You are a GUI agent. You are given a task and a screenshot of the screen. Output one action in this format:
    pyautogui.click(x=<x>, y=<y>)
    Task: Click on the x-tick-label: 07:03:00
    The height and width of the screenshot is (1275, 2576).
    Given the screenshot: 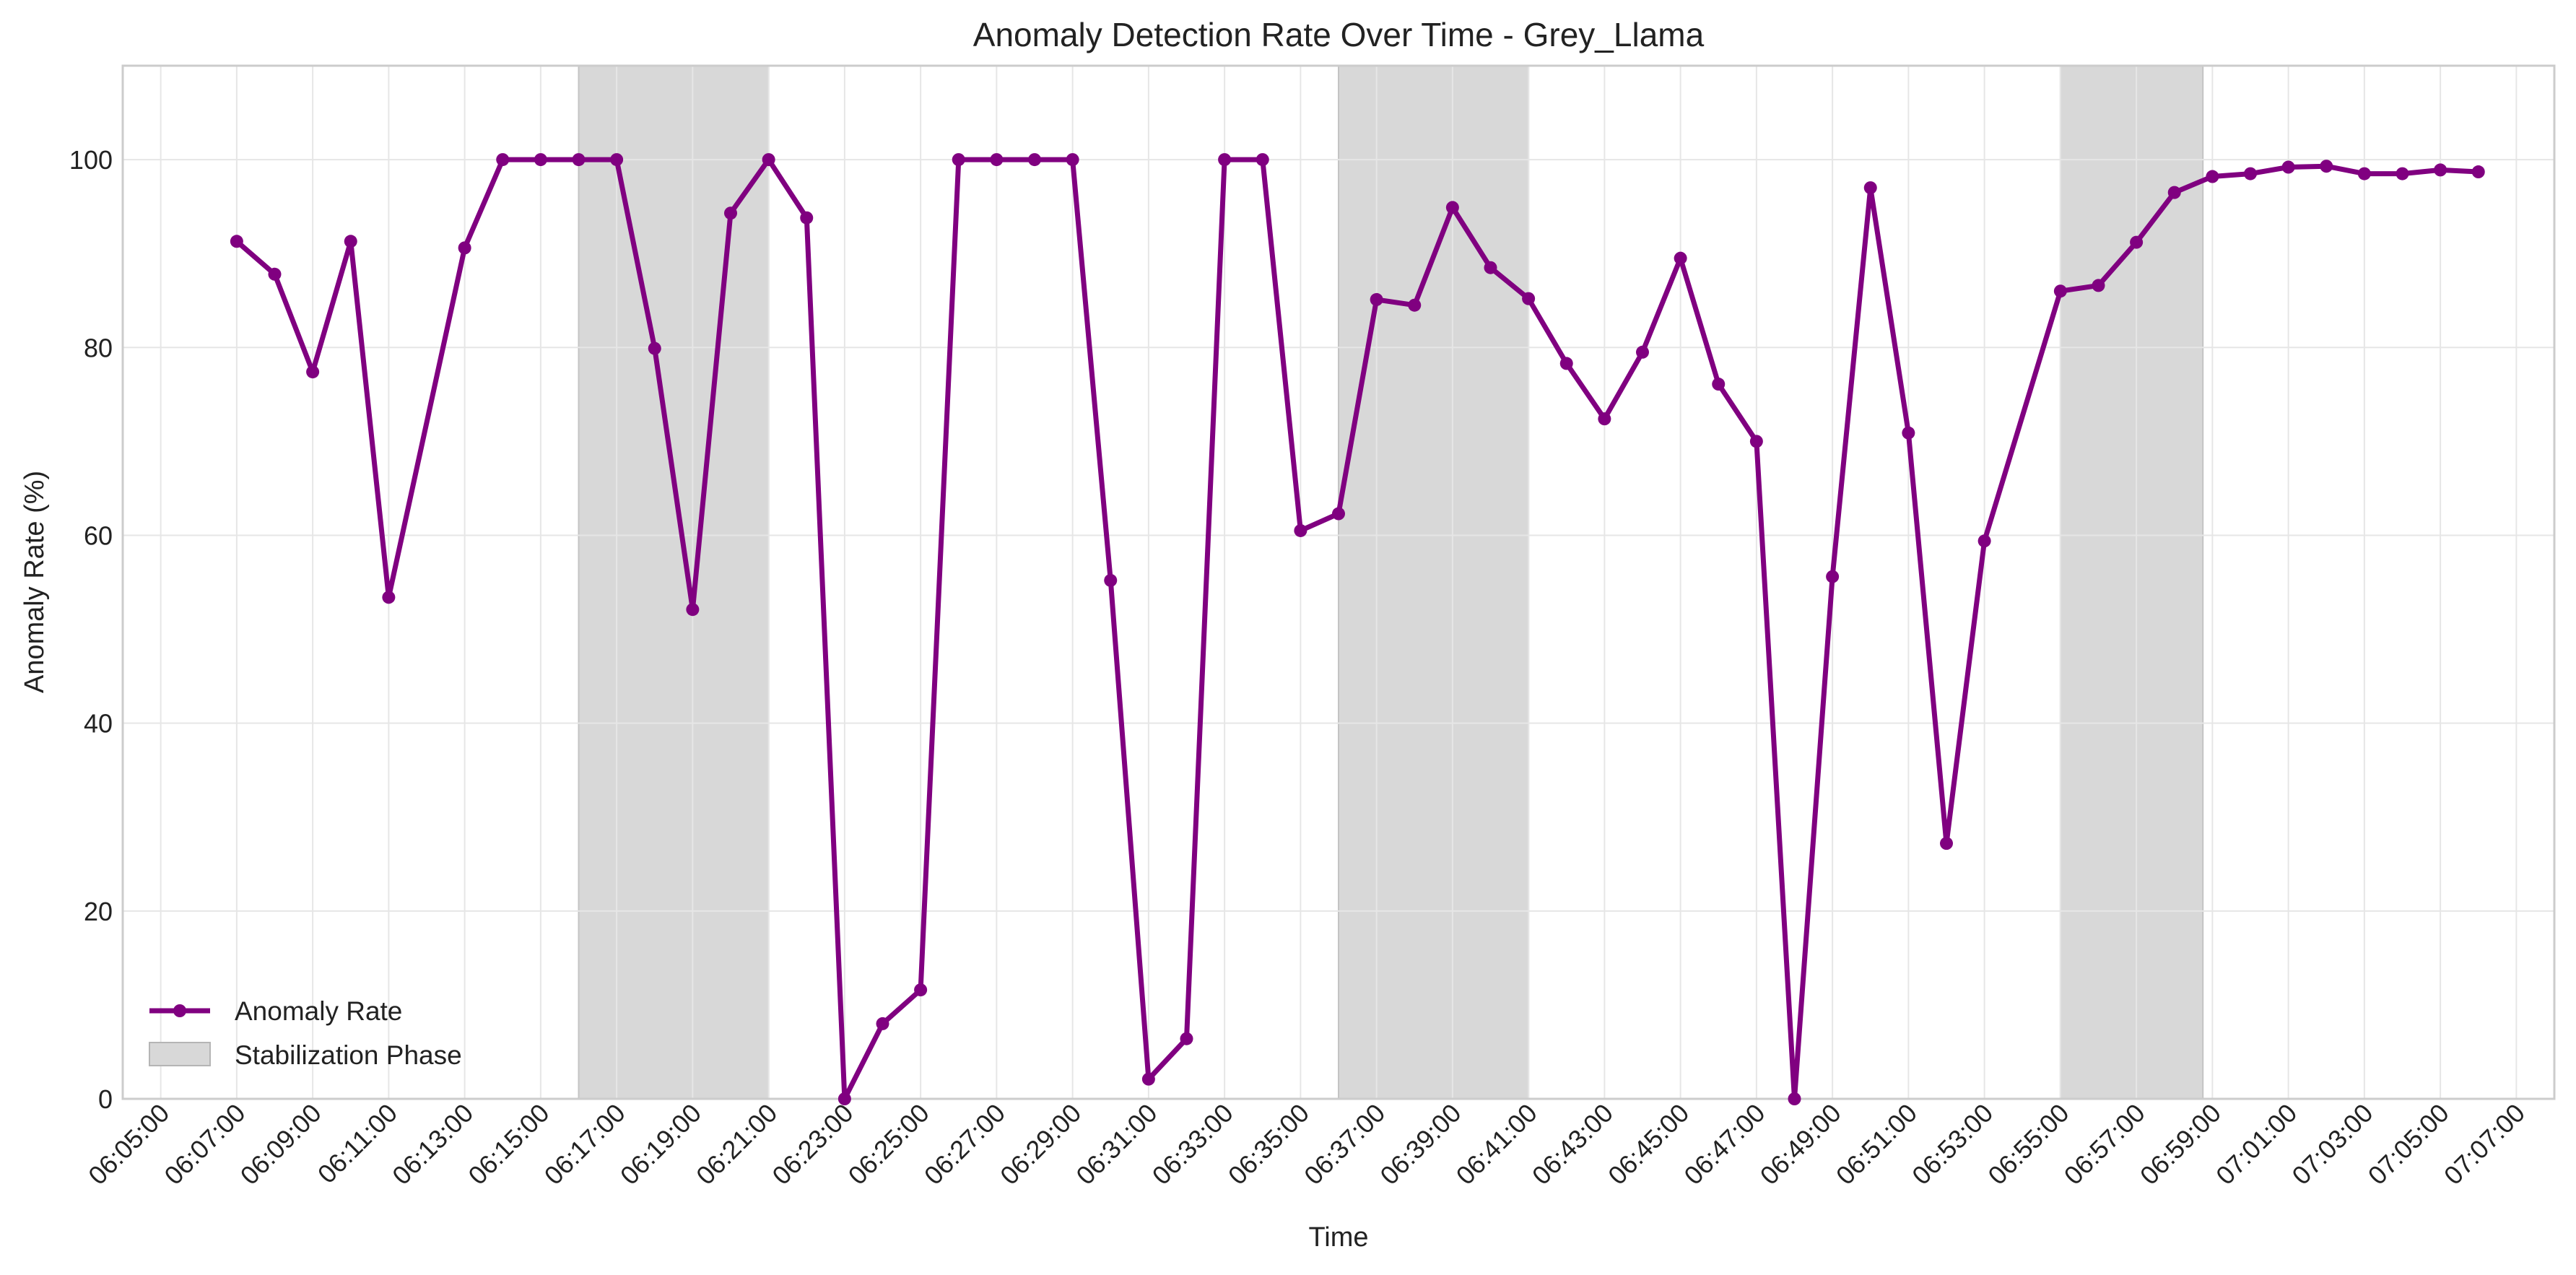 What is the action you would take?
    pyautogui.click(x=2332, y=1144)
    